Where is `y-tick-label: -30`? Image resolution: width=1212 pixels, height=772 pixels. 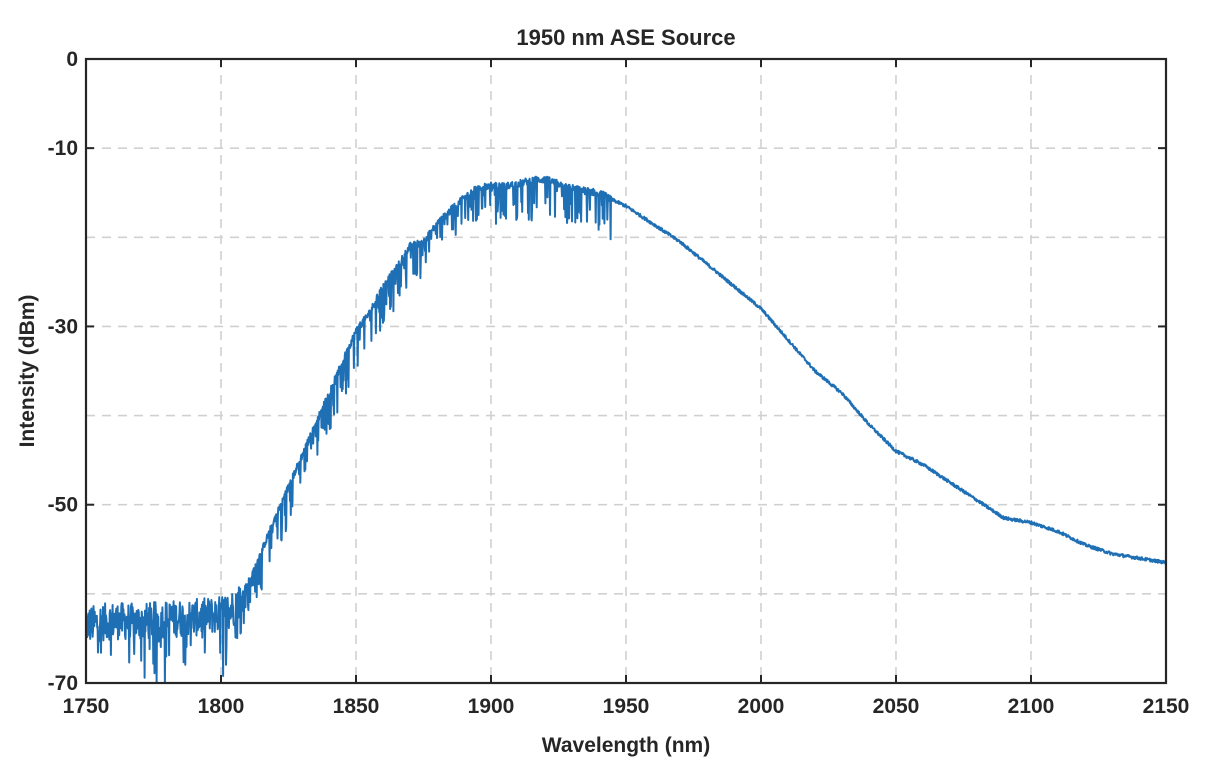
y-tick-label: -30 is located at coordinates (63, 326).